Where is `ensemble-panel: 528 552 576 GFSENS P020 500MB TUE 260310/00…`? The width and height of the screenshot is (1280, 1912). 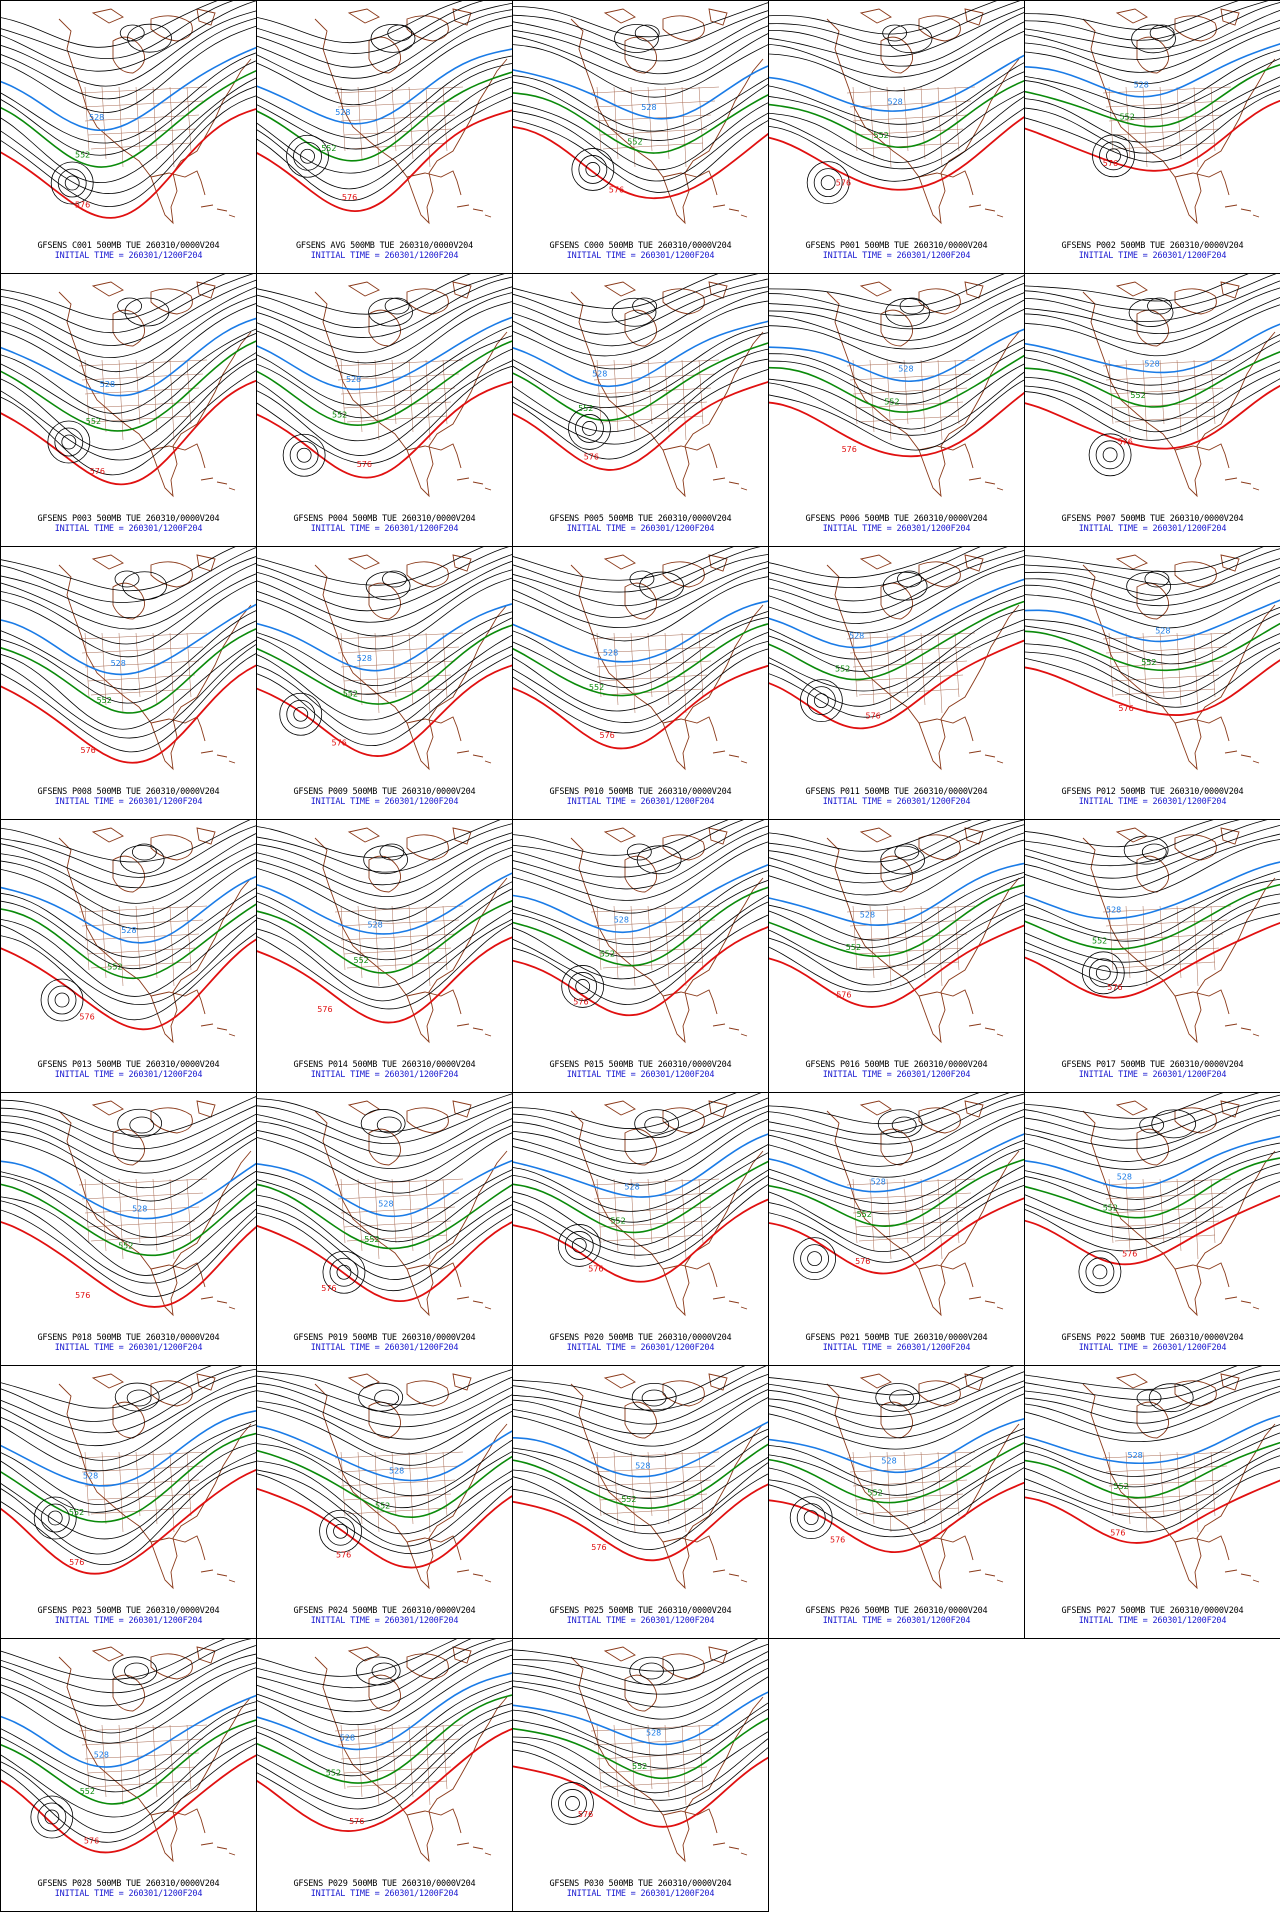
ensemble-panel: 528 552 576 GFSENS P020 500MB TUE 260310/00… is located at coordinates (640, 1229).